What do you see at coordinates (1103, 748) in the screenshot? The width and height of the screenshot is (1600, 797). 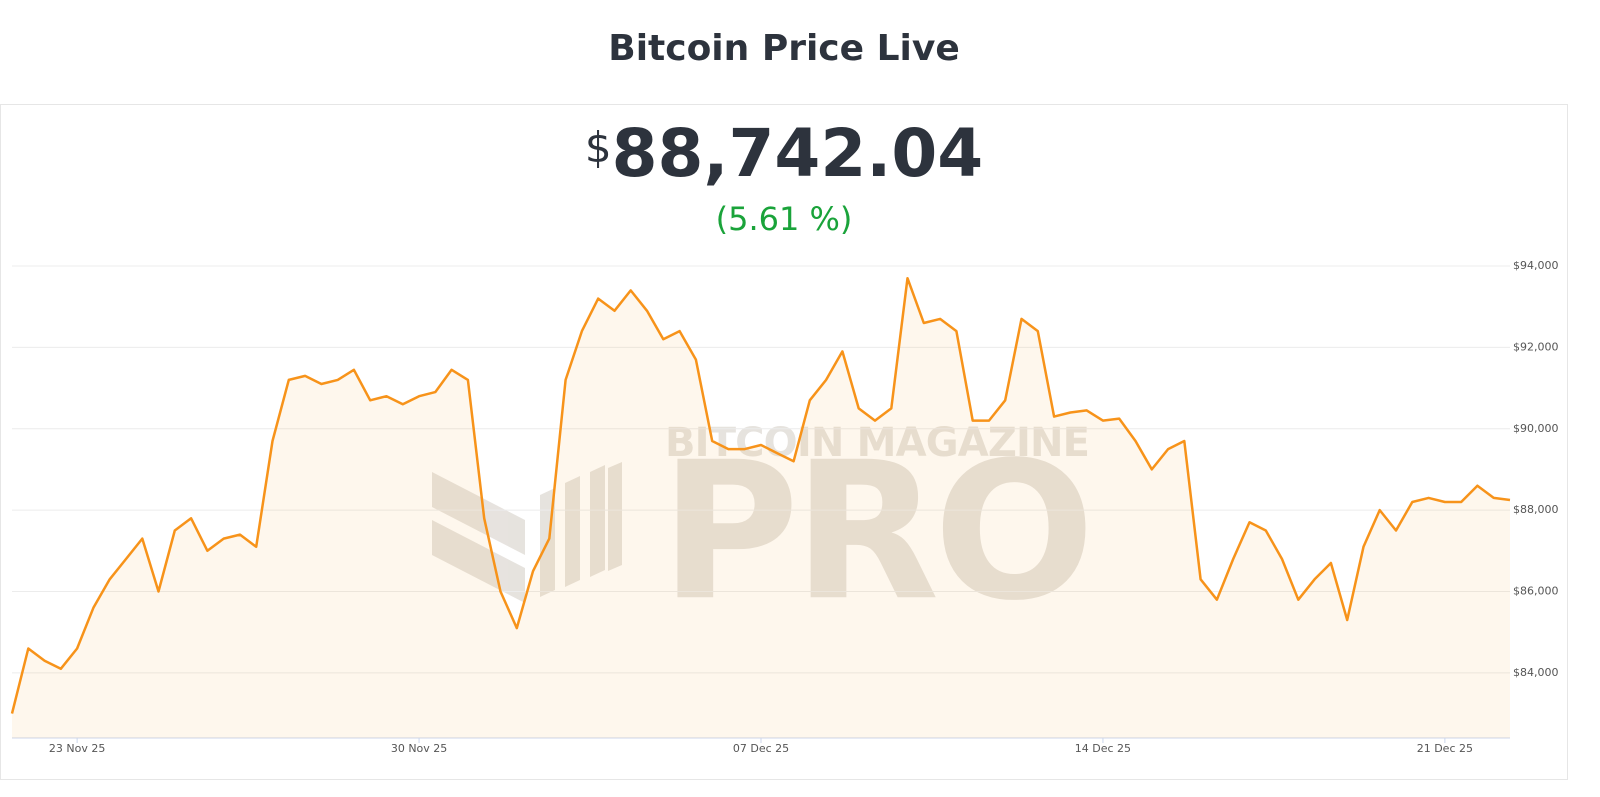 I see `x-tick-label: 14 Dec 25` at bounding box center [1103, 748].